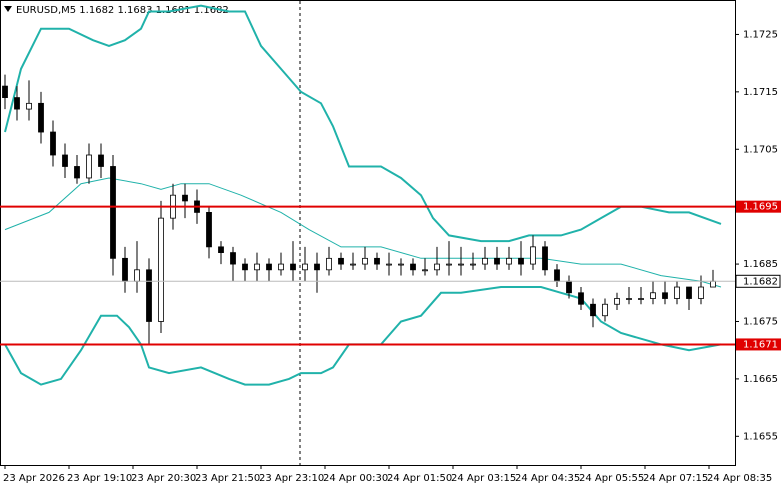 The image size is (781, 489). I want to click on last-price-label: 1.1682, so click(760, 281).